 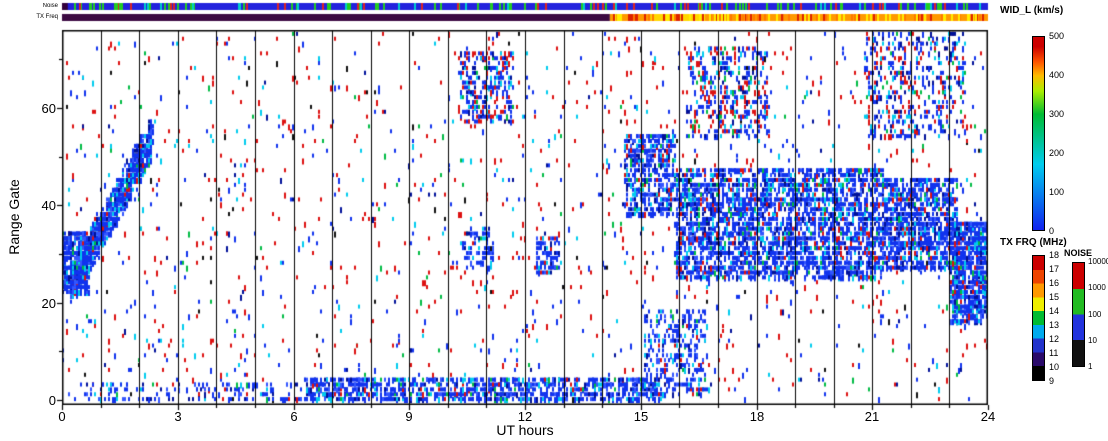 I want to click on wid-colorbar-tick: 200, so click(x=1057, y=153).